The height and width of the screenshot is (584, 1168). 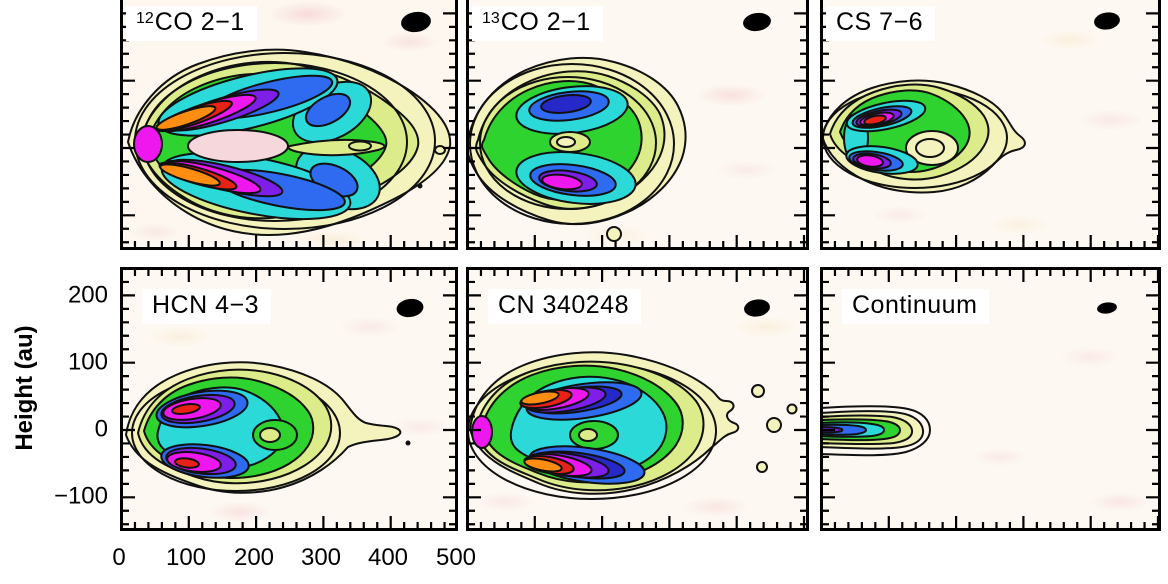 I want to click on panel-label: Continuum, so click(x=916, y=306).